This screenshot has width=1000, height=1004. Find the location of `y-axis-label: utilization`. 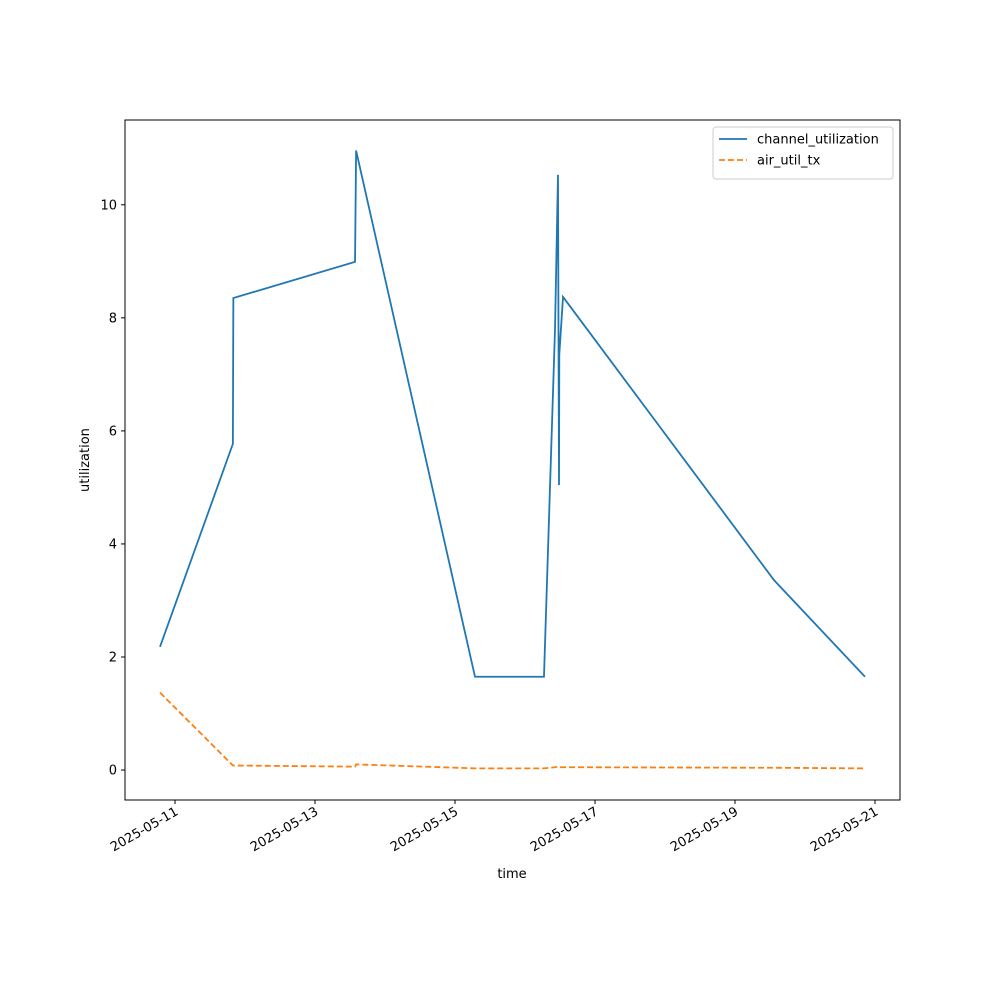

y-axis-label: utilization is located at coordinates (85, 460).